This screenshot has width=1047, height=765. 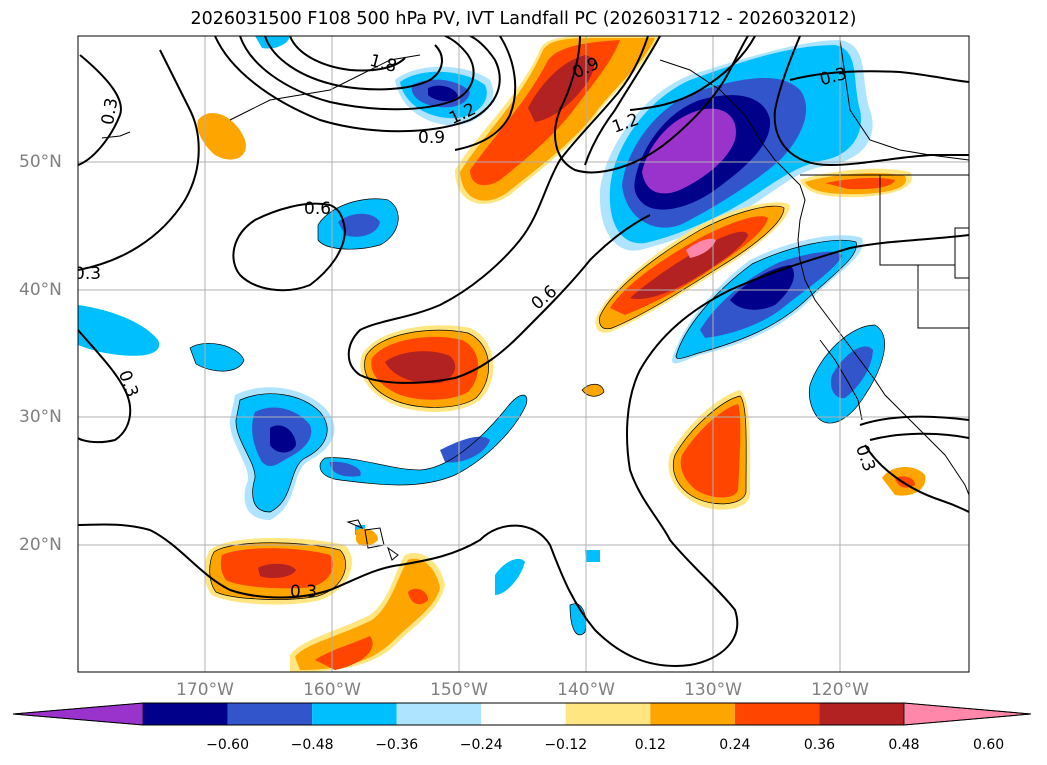 What do you see at coordinates (988, 745) in the screenshot?
I see `colorbar-tick-label: 0.60` at bounding box center [988, 745].